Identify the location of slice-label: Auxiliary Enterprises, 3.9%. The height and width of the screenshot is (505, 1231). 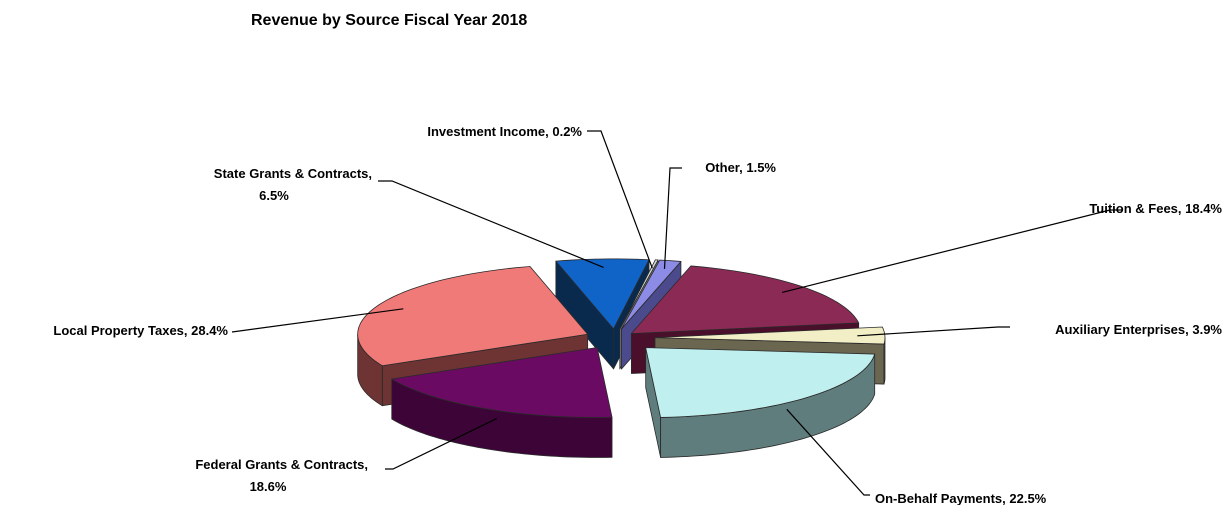
(1138, 329).